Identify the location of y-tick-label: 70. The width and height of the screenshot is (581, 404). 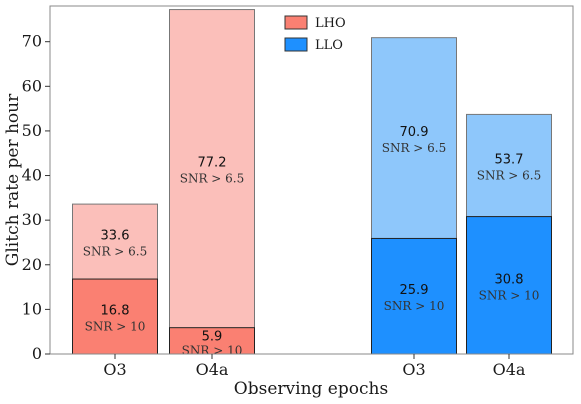
(32, 41).